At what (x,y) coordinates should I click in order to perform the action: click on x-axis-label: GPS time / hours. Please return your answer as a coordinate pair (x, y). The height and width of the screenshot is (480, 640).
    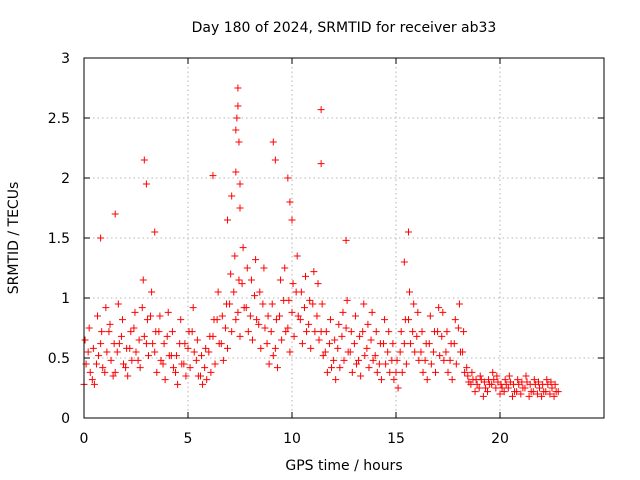
    Looking at the image, I should click on (343, 466).